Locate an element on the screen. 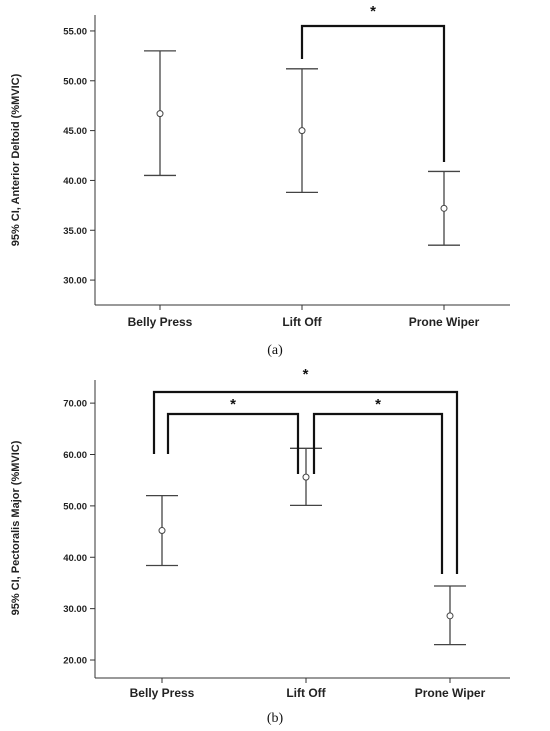  panel-b-y-ticks: 20.00 30.00 40.00 50.00 60.00 70.00 is located at coordinates (79, 533).